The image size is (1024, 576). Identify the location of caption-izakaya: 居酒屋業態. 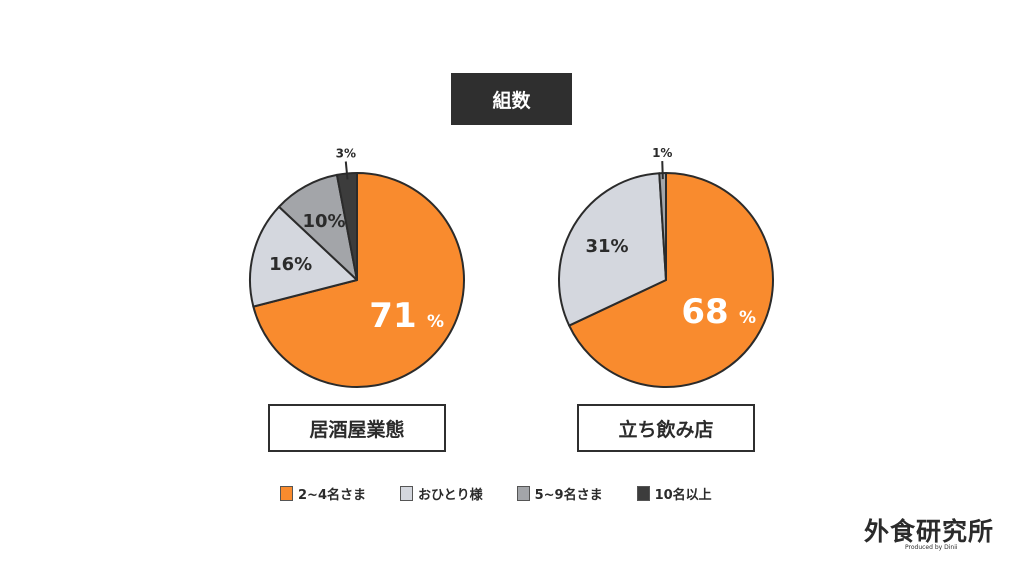
(357, 428).